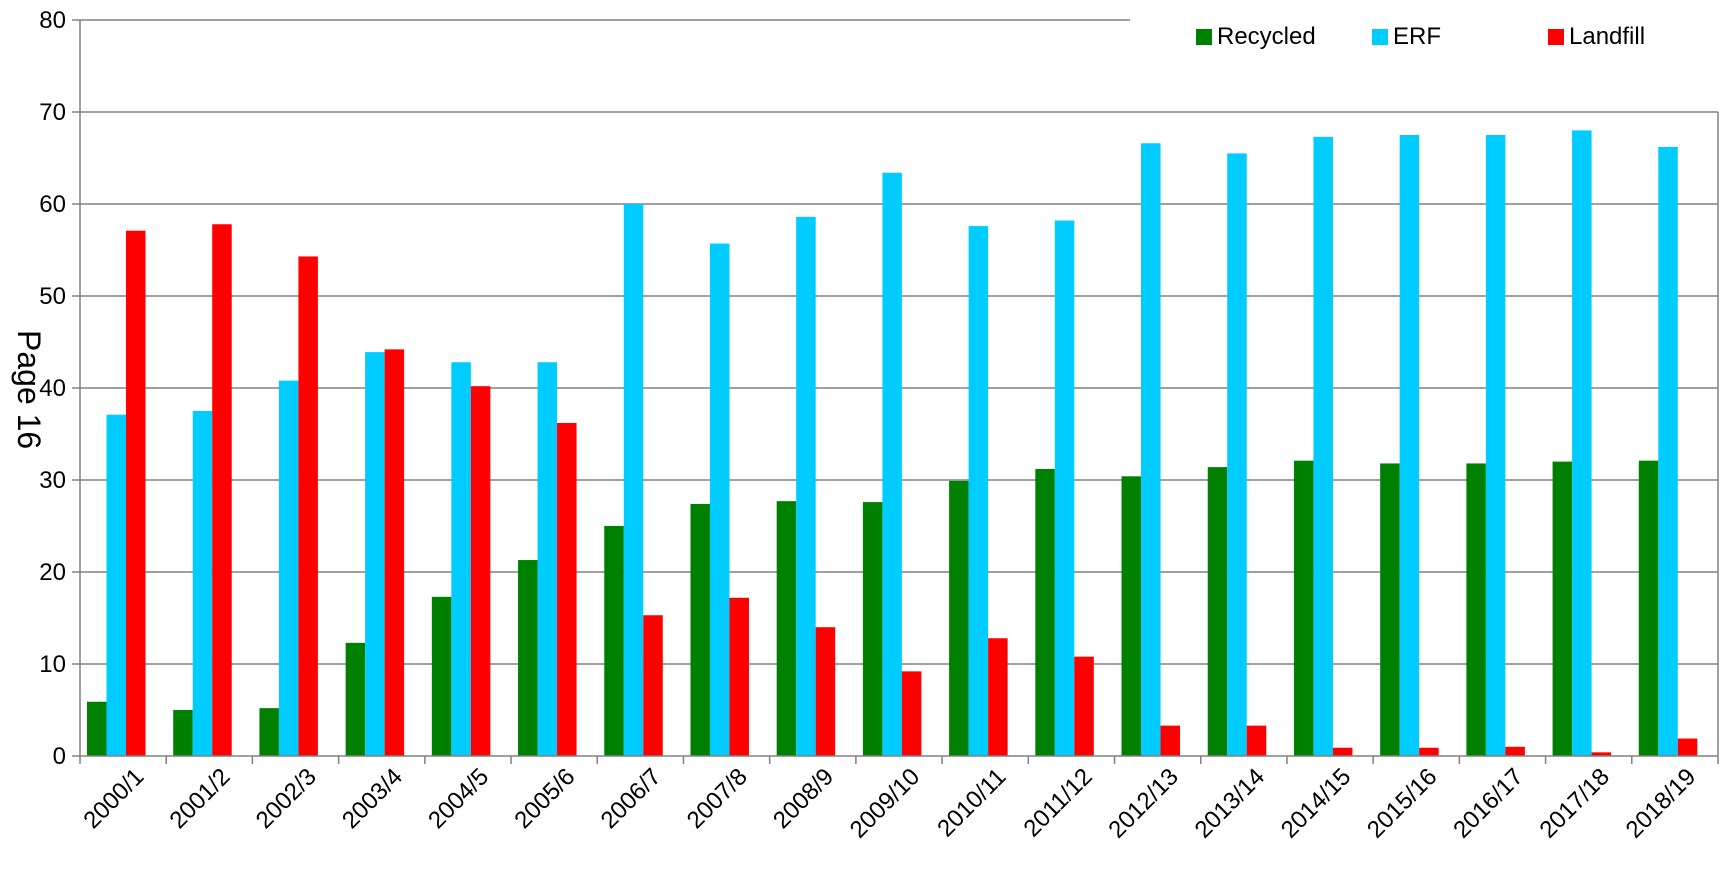 The width and height of the screenshot is (1727, 882). Describe the element at coordinates (52, 112) in the screenshot. I see `y-tick-label: 70` at that location.